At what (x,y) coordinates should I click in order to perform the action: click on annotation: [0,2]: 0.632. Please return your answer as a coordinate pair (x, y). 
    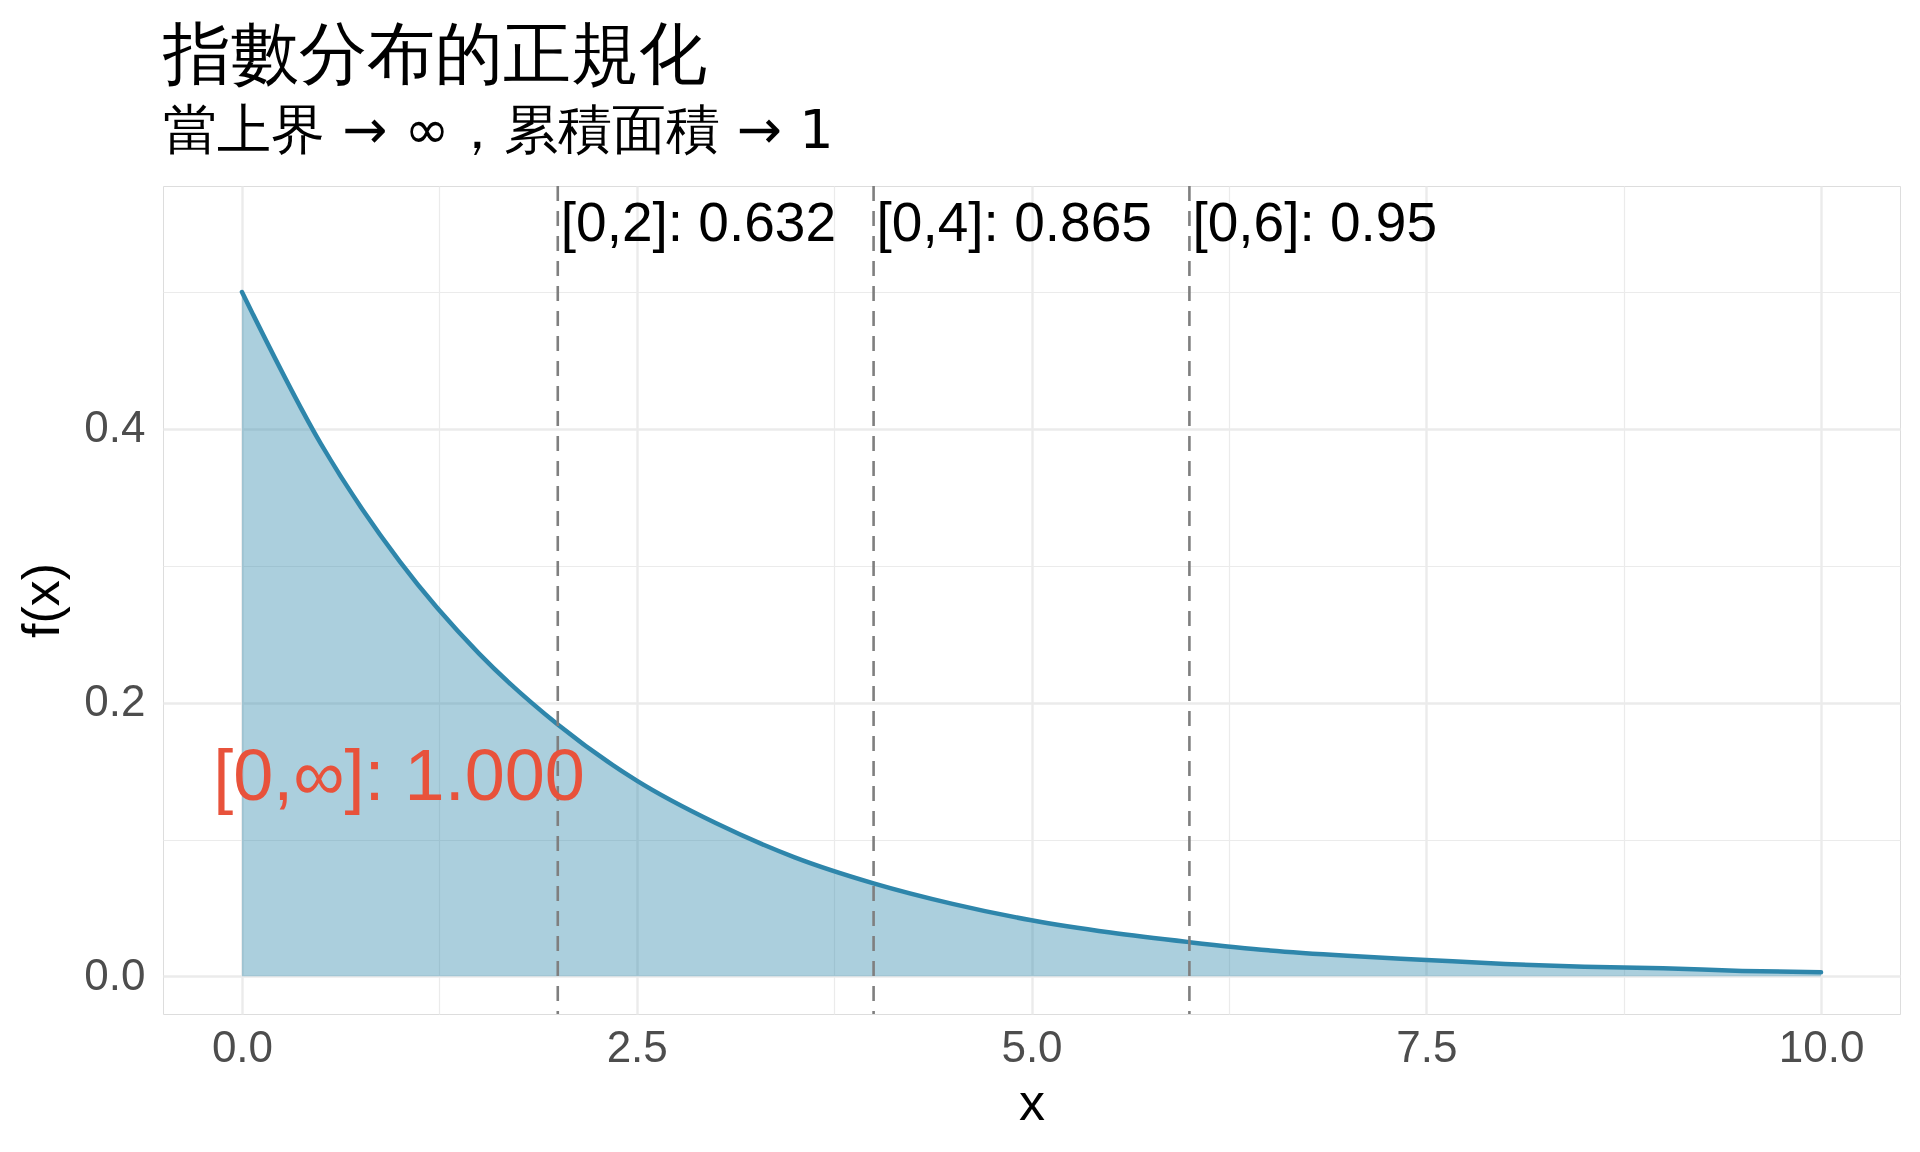
    Looking at the image, I should click on (698, 221).